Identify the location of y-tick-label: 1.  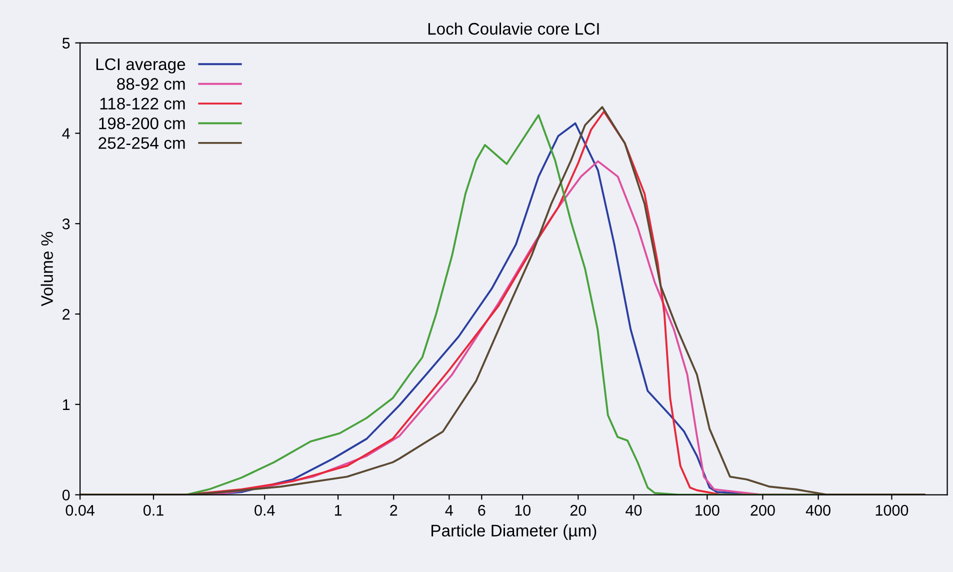
(66, 404).